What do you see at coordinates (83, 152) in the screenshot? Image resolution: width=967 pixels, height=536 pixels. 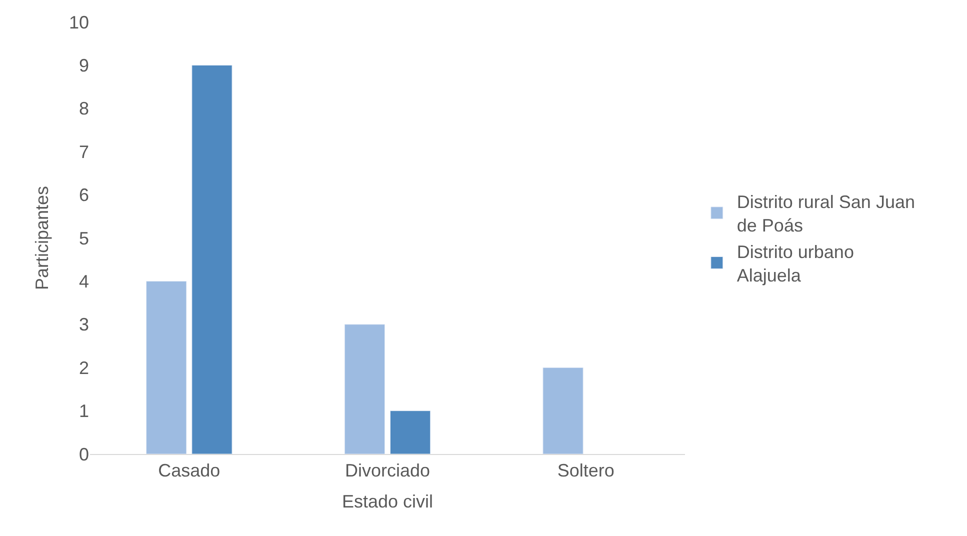 I see `y-tick-label: 7` at bounding box center [83, 152].